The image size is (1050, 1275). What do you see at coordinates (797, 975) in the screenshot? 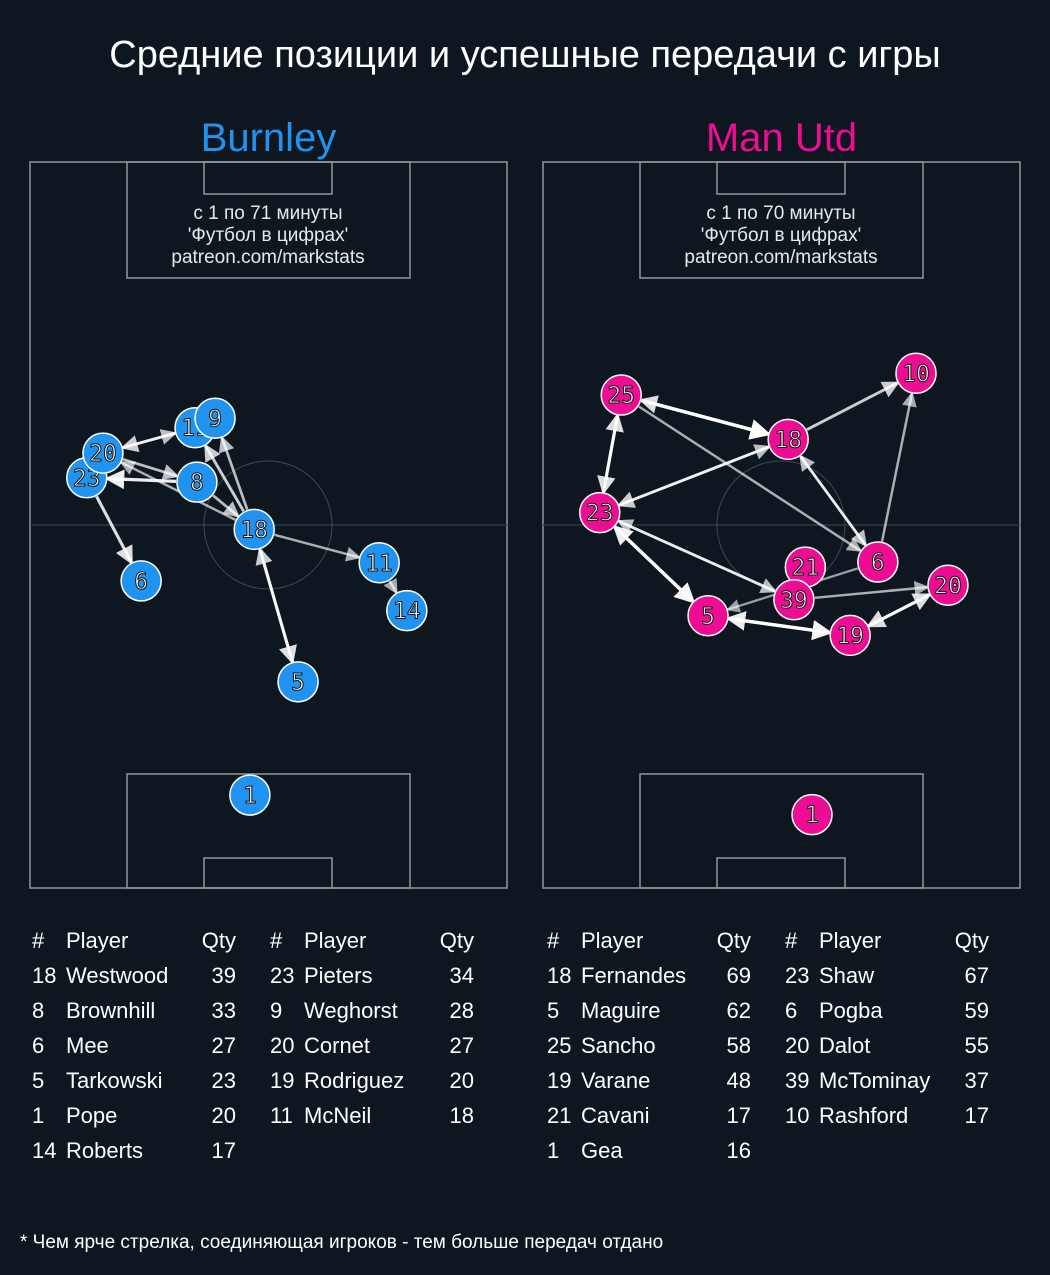
I see `number: 23` at bounding box center [797, 975].